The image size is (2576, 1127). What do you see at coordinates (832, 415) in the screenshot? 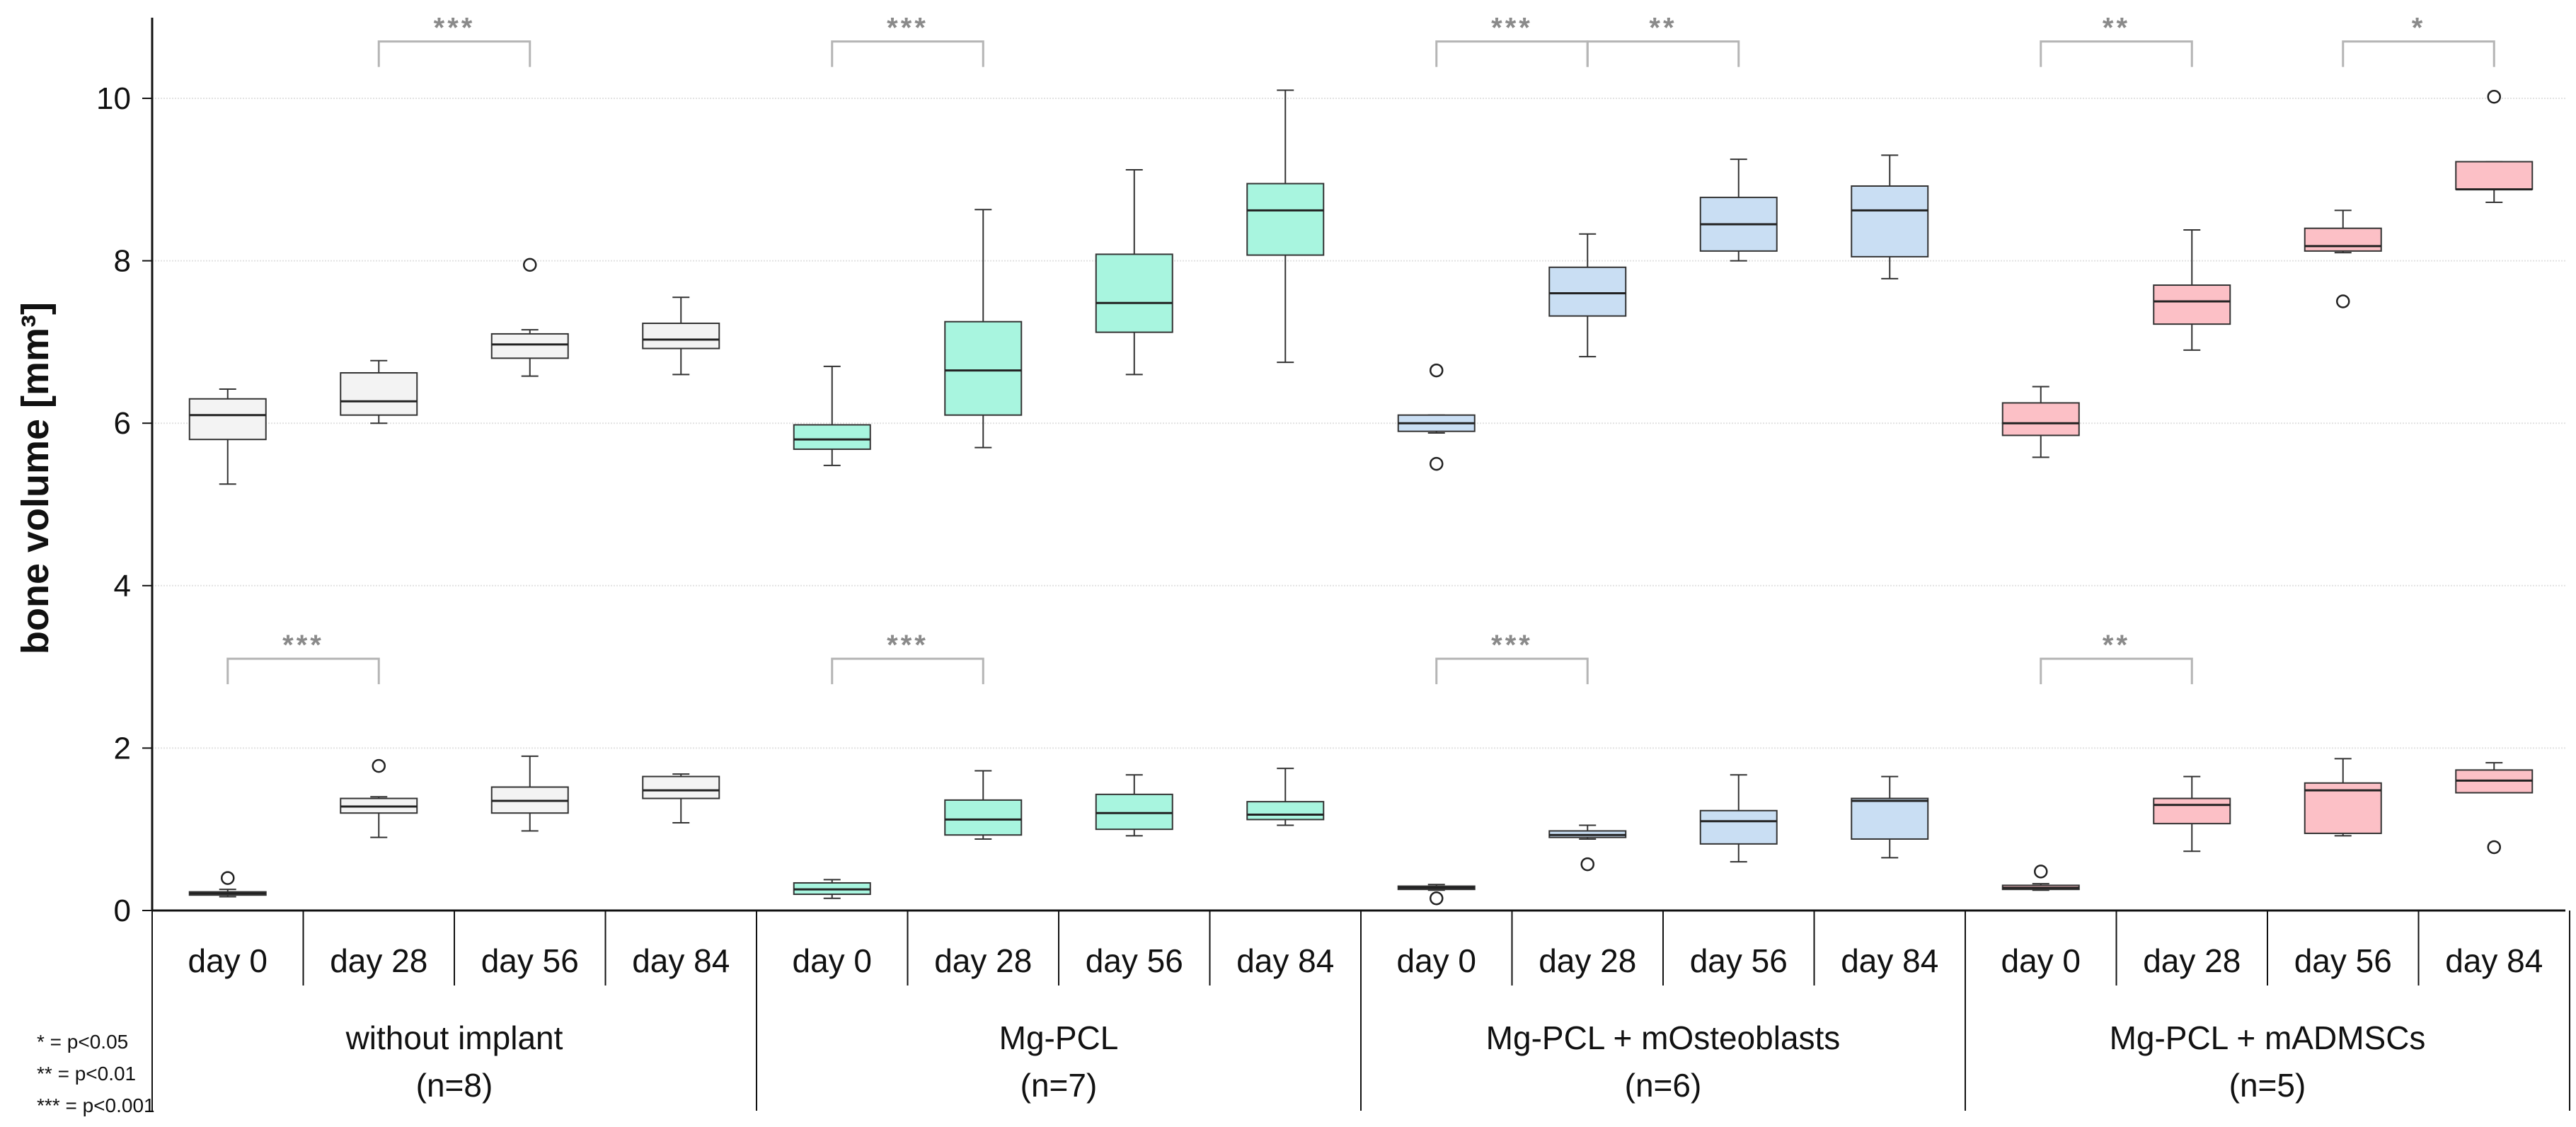
I see `box-total-g1-d0` at bounding box center [832, 415].